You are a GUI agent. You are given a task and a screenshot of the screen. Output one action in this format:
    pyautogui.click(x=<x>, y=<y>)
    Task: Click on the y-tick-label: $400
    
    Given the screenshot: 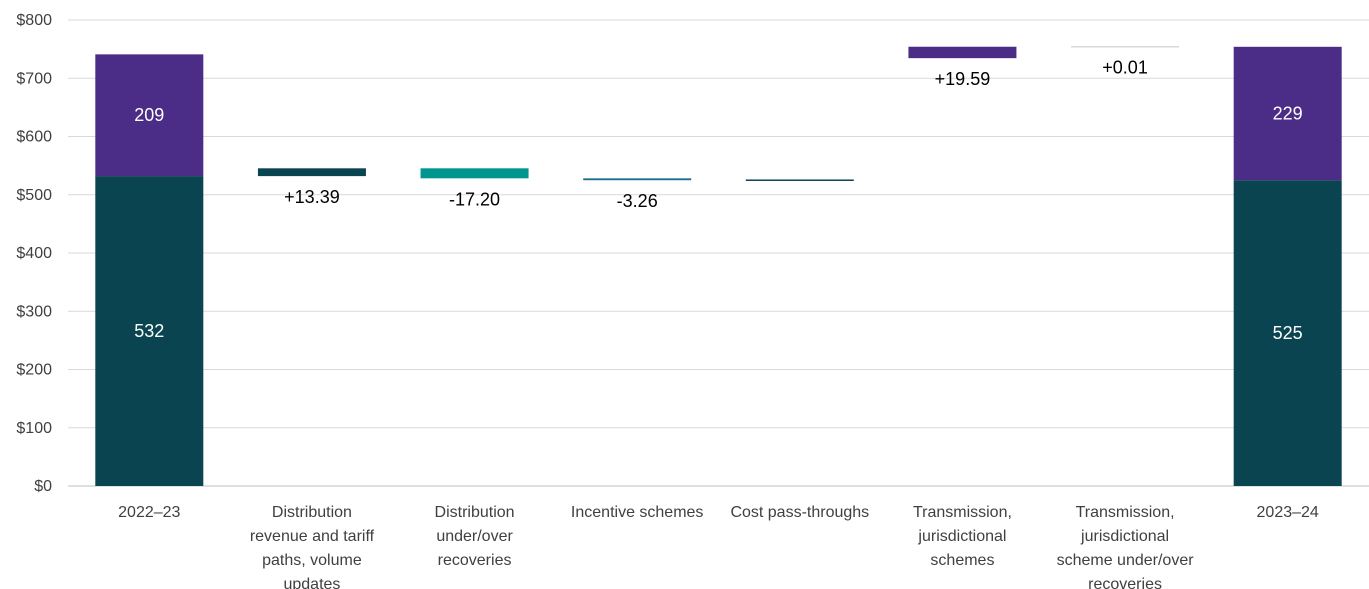 What is the action you would take?
    pyautogui.click(x=34, y=253)
    